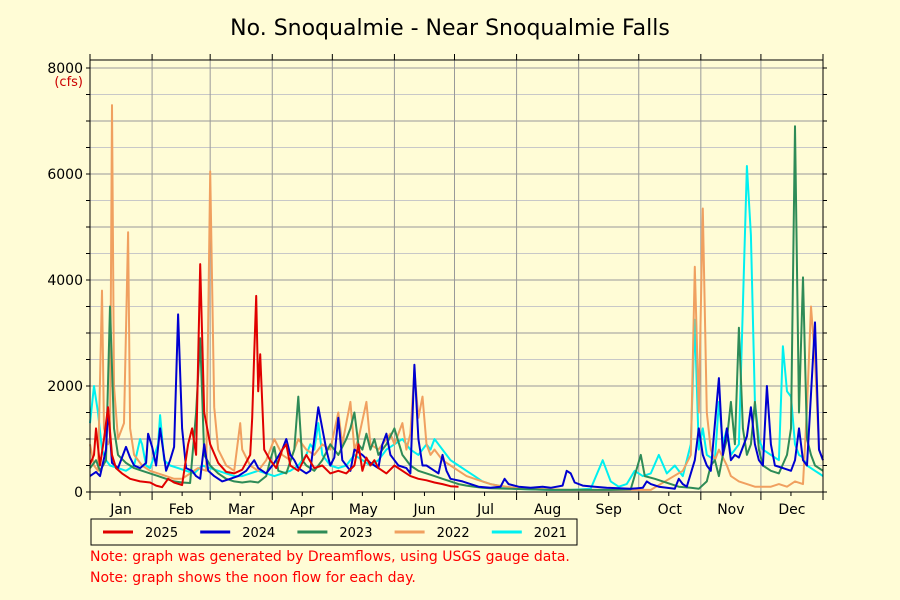  Describe the element at coordinates (241, 510) in the screenshot. I see `month-label: Mar` at that location.